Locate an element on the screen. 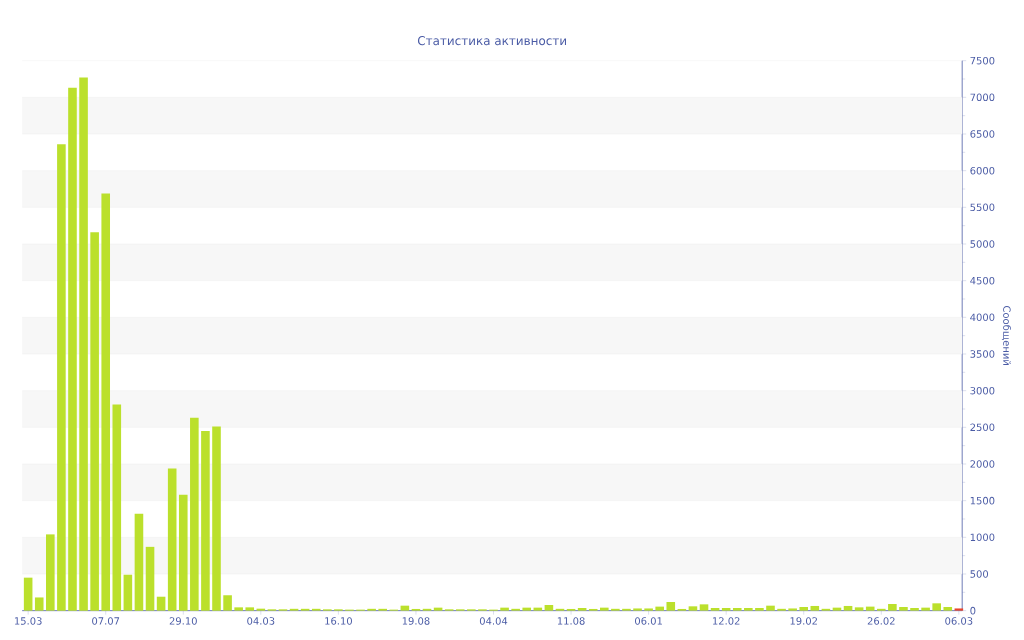  y-tick-label: 4500 is located at coordinates (982, 280).